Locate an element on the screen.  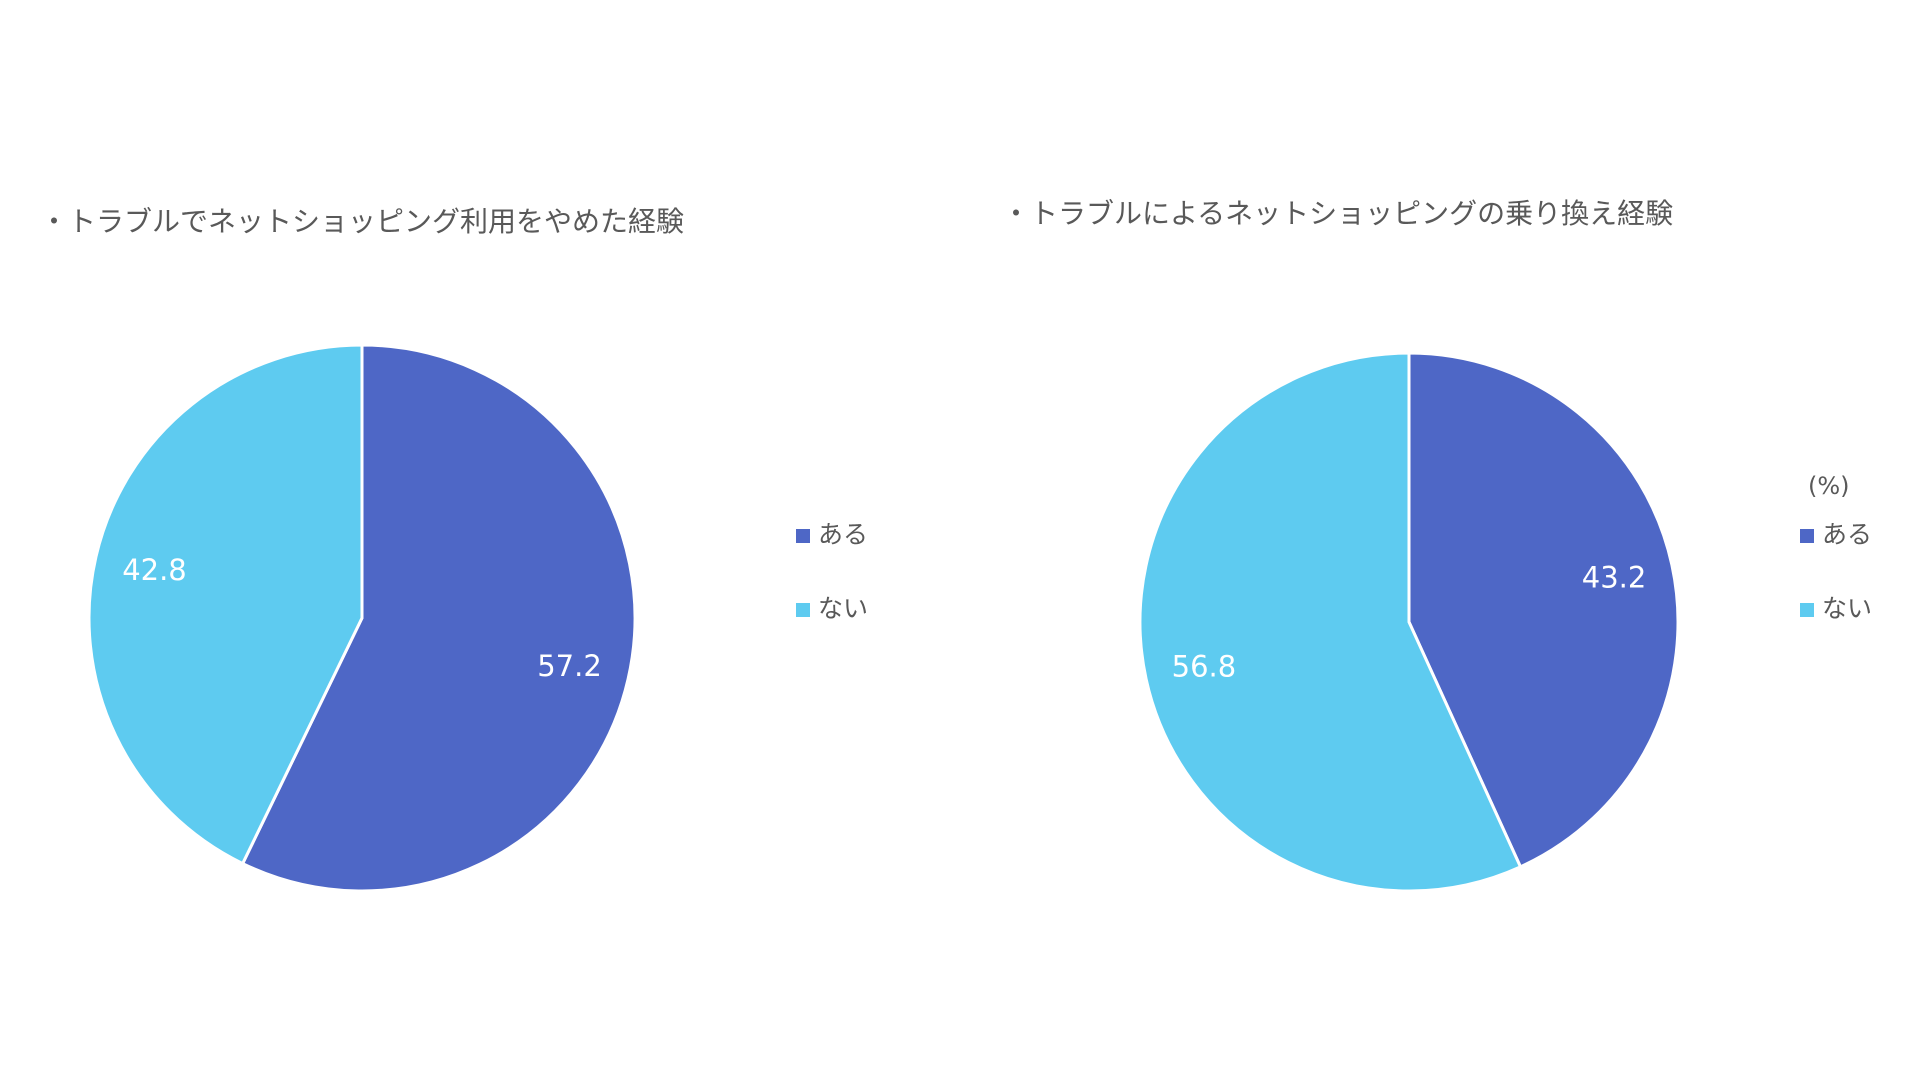
chart-2-title: ・トラブルによるネットショッピングの乗り換え経験 is located at coordinates (1338, 213).